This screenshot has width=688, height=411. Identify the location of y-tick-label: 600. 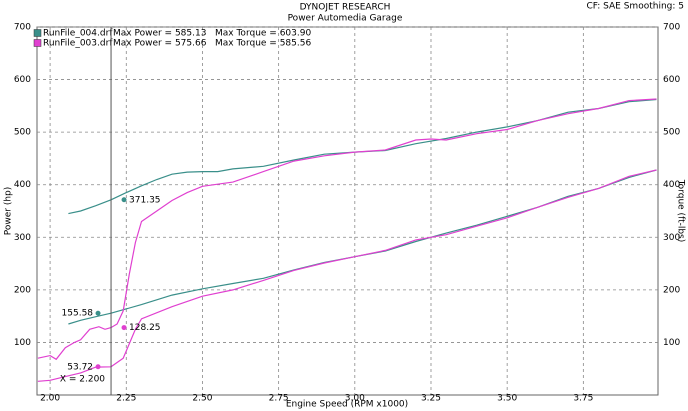
(22, 80).